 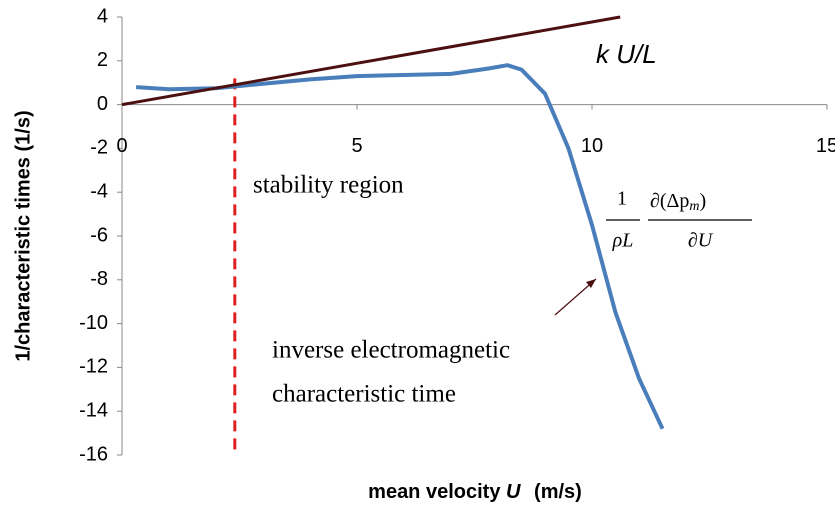 What do you see at coordinates (669, 201) in the screenshot?
I see `formula-part: ∂(Δp` at bounding box center [669, 201].